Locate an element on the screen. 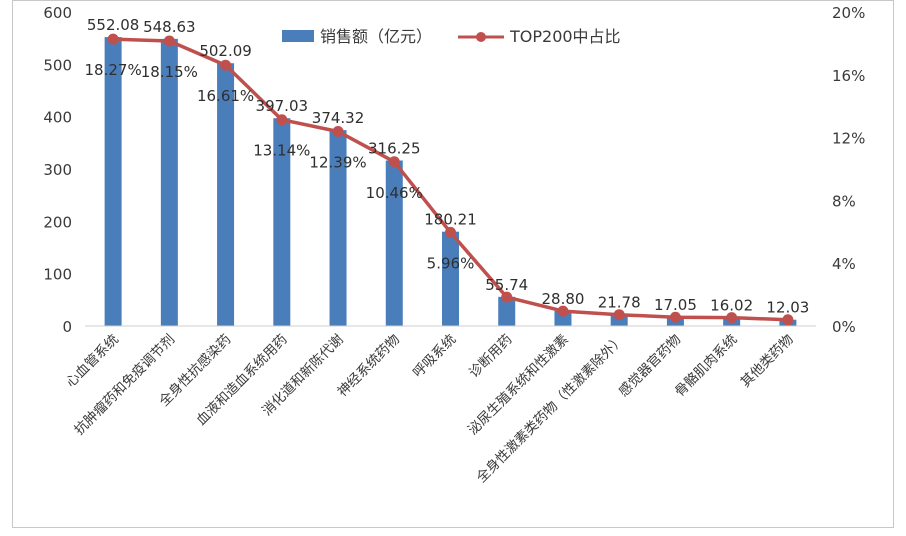  x-category-label: 心血管系统 is located at coordinates (92, 361).